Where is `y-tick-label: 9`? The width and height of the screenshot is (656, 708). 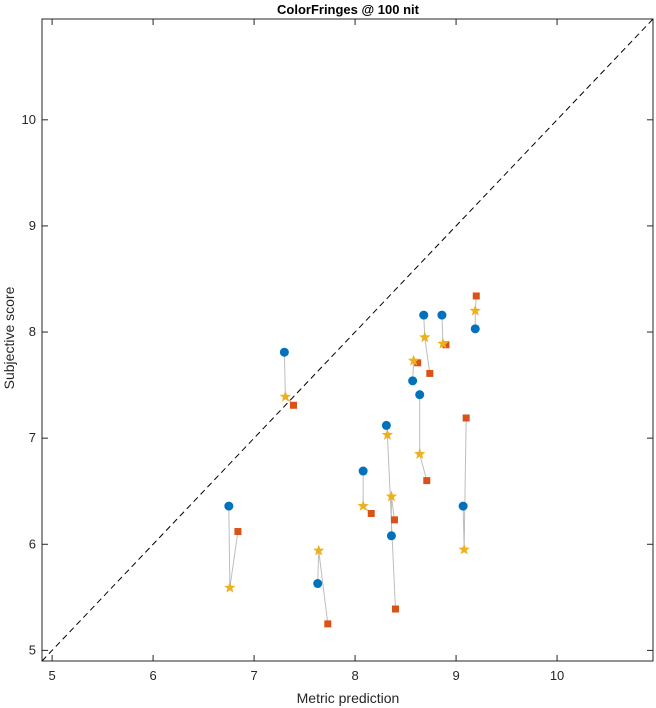
y-tick-label: 9 is located at coordinates (32, 225).